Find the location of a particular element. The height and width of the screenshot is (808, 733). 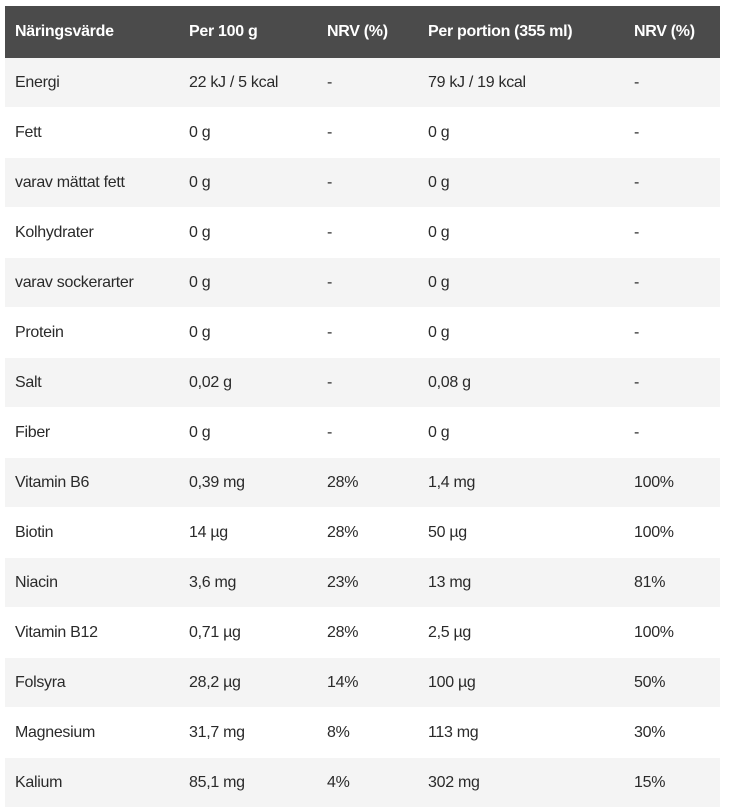

per-100g-cell: 85,1 mg is located at coordinates (248, 782).